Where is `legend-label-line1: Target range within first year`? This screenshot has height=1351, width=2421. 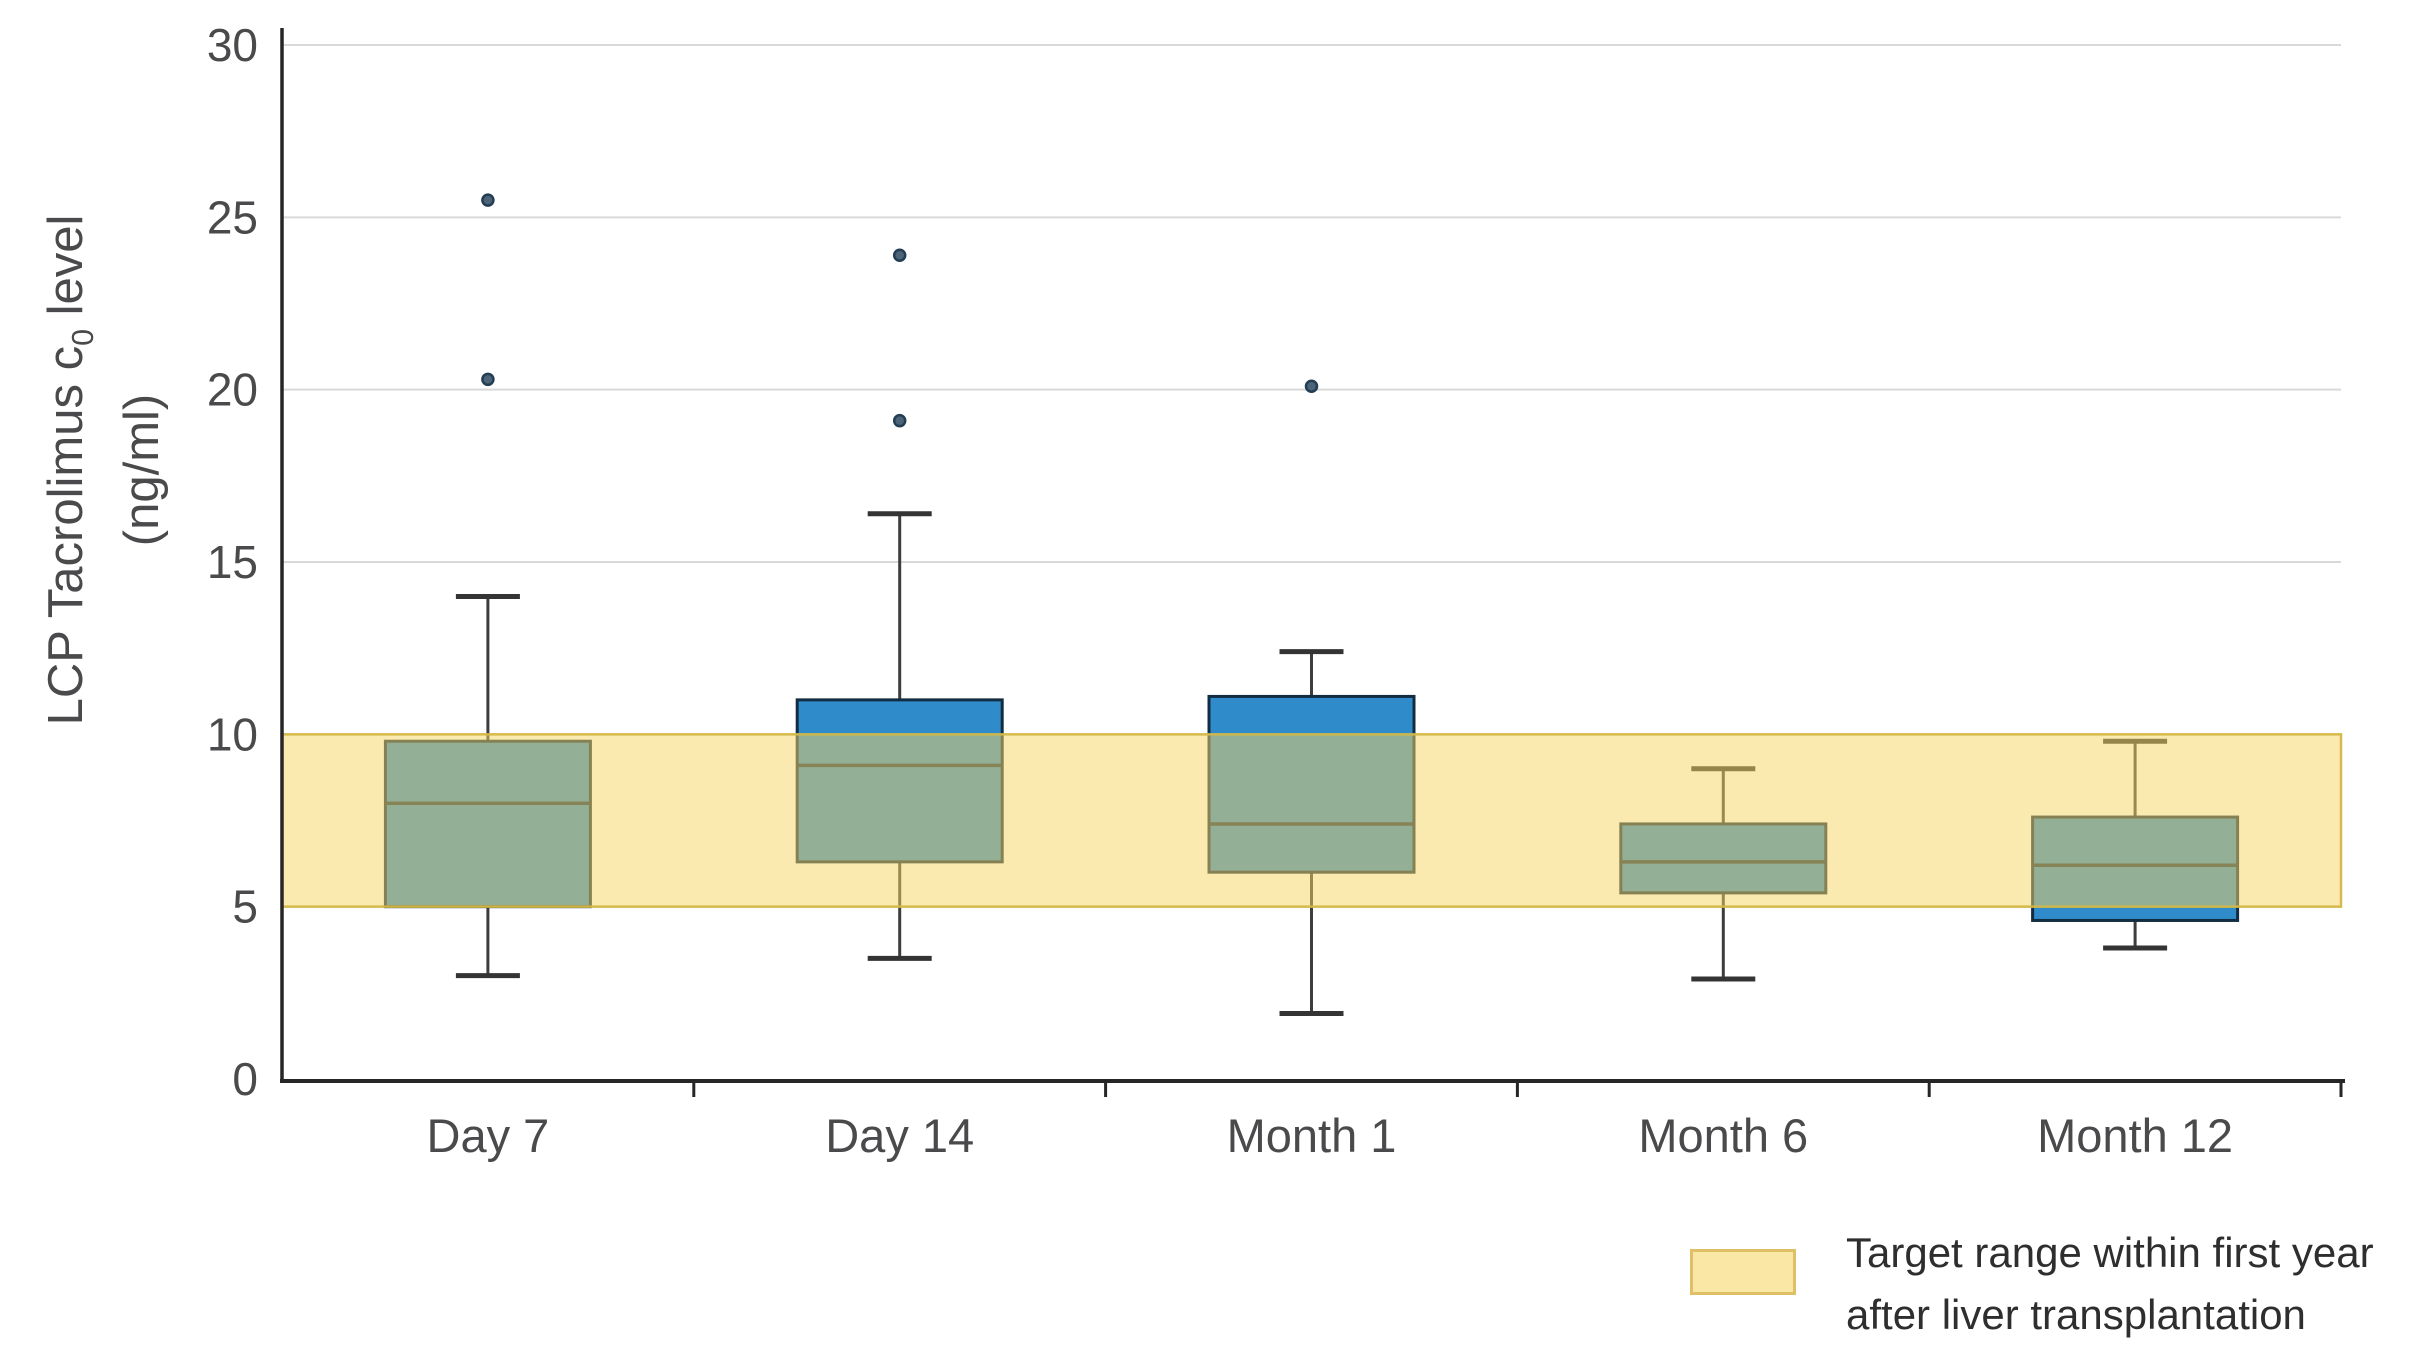
legend-label-line1: Target range within first year is located at coordinates (2110, 1252).